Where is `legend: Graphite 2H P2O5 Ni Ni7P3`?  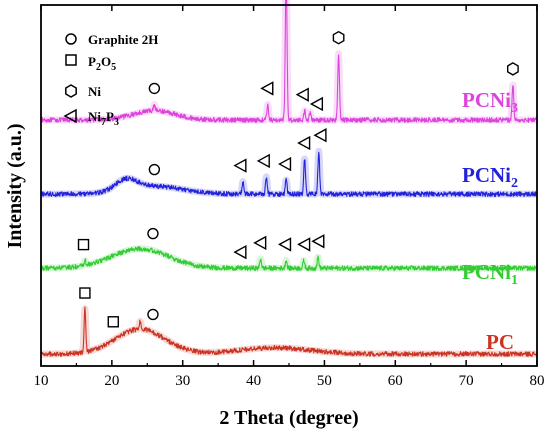 legend: Graphite 2H P2O5 Ni Ni7P3 is located at coordinates (110, 80).